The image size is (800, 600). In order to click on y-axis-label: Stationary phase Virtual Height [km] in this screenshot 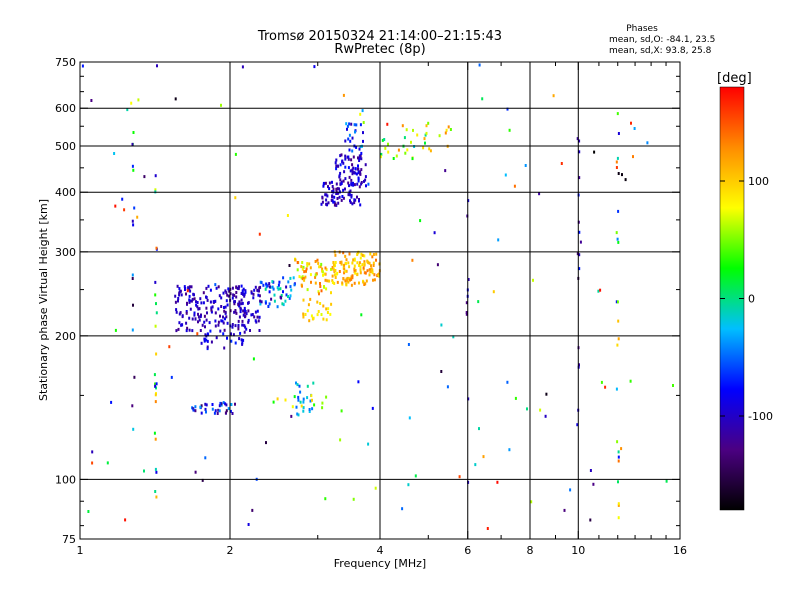, I will do `click(43, 300)`.